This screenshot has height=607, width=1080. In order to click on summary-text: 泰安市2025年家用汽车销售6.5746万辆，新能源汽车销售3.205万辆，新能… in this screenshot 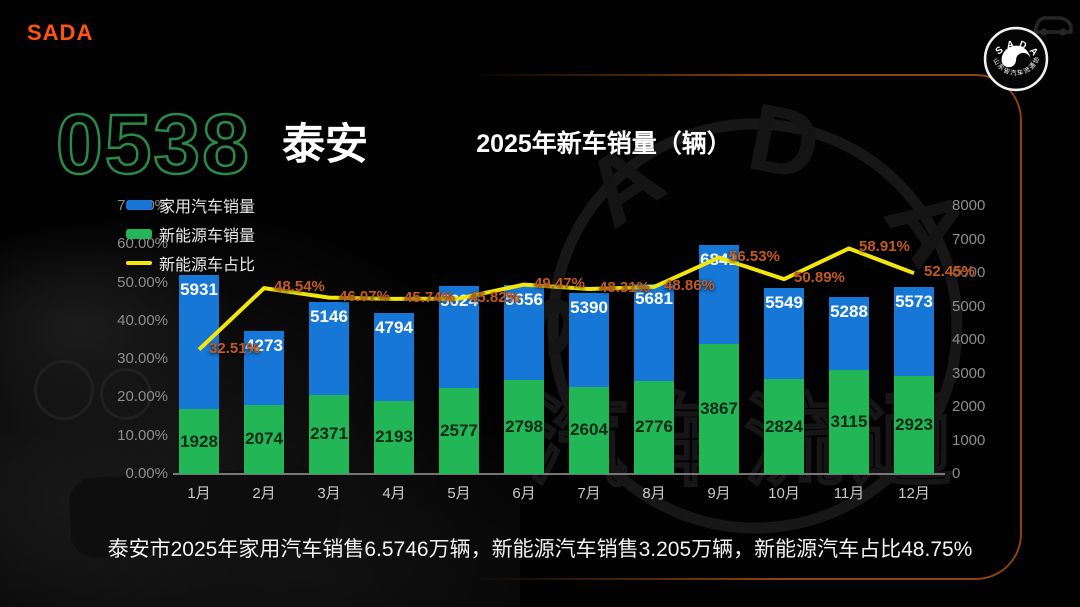, I will do `click(540, 549)`.